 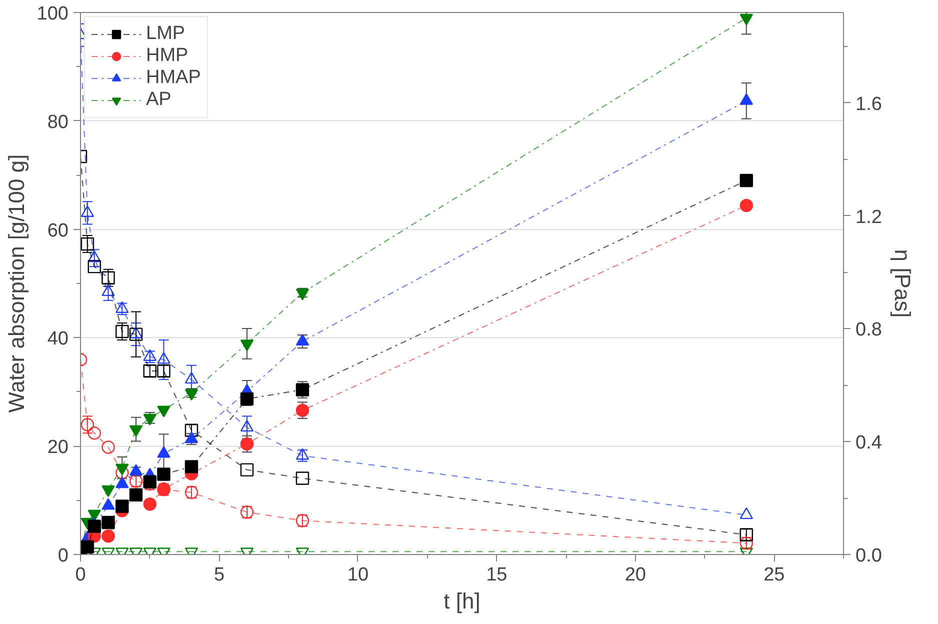 I want to click on y-tick-label: 80, so click(x=58, y=122).